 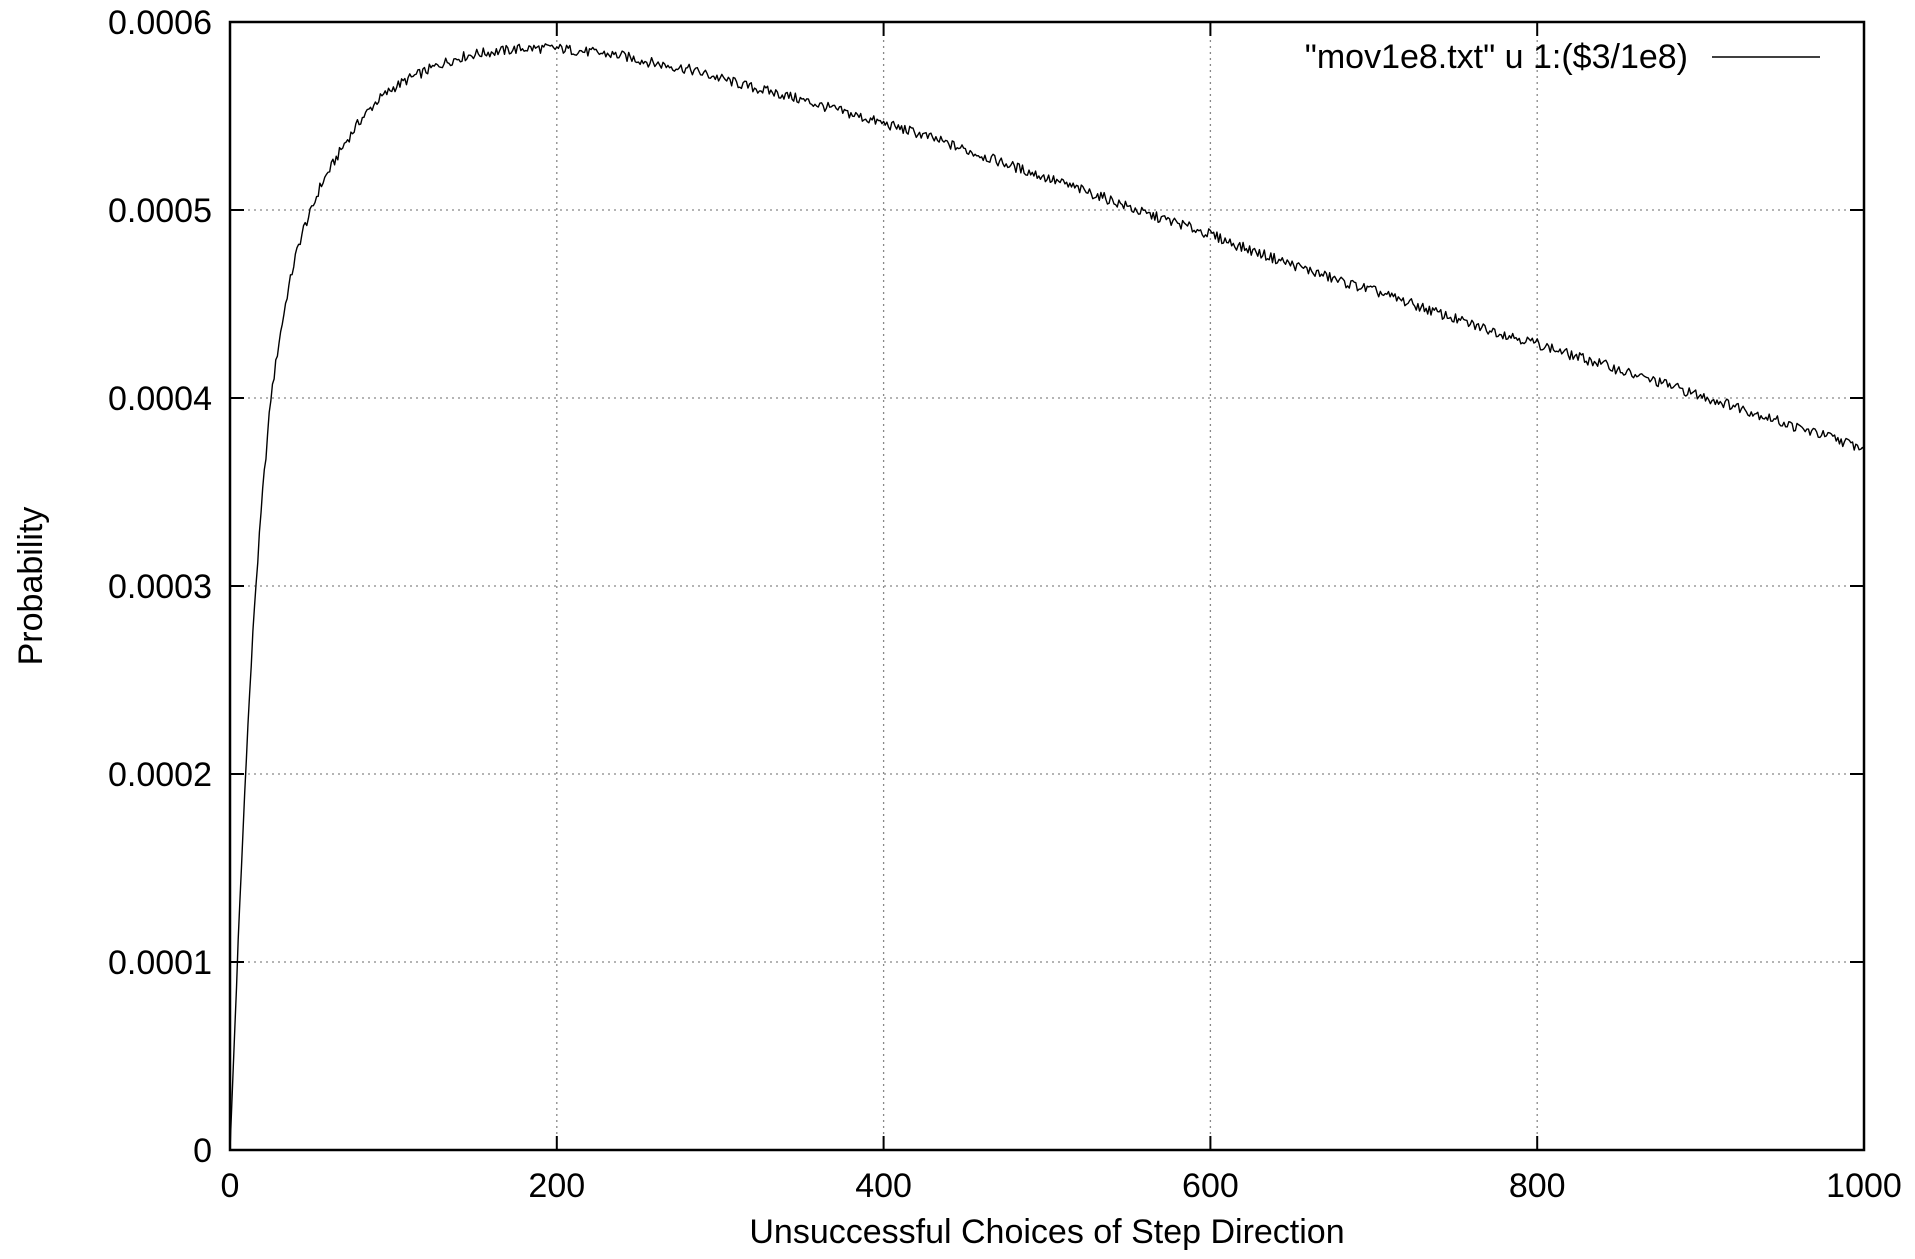 What do you see at coordinates (556, 1186) in the screenshot?
I see `x-tick-label: 200` at bounding box center [556, 1186].